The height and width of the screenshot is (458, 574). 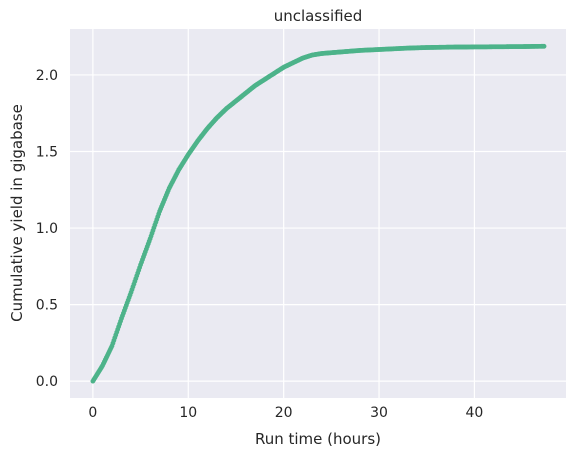 What do you see at coordinates (544, 46) in the screenshot?
I see `data-point` at bounding box center [544, 46].